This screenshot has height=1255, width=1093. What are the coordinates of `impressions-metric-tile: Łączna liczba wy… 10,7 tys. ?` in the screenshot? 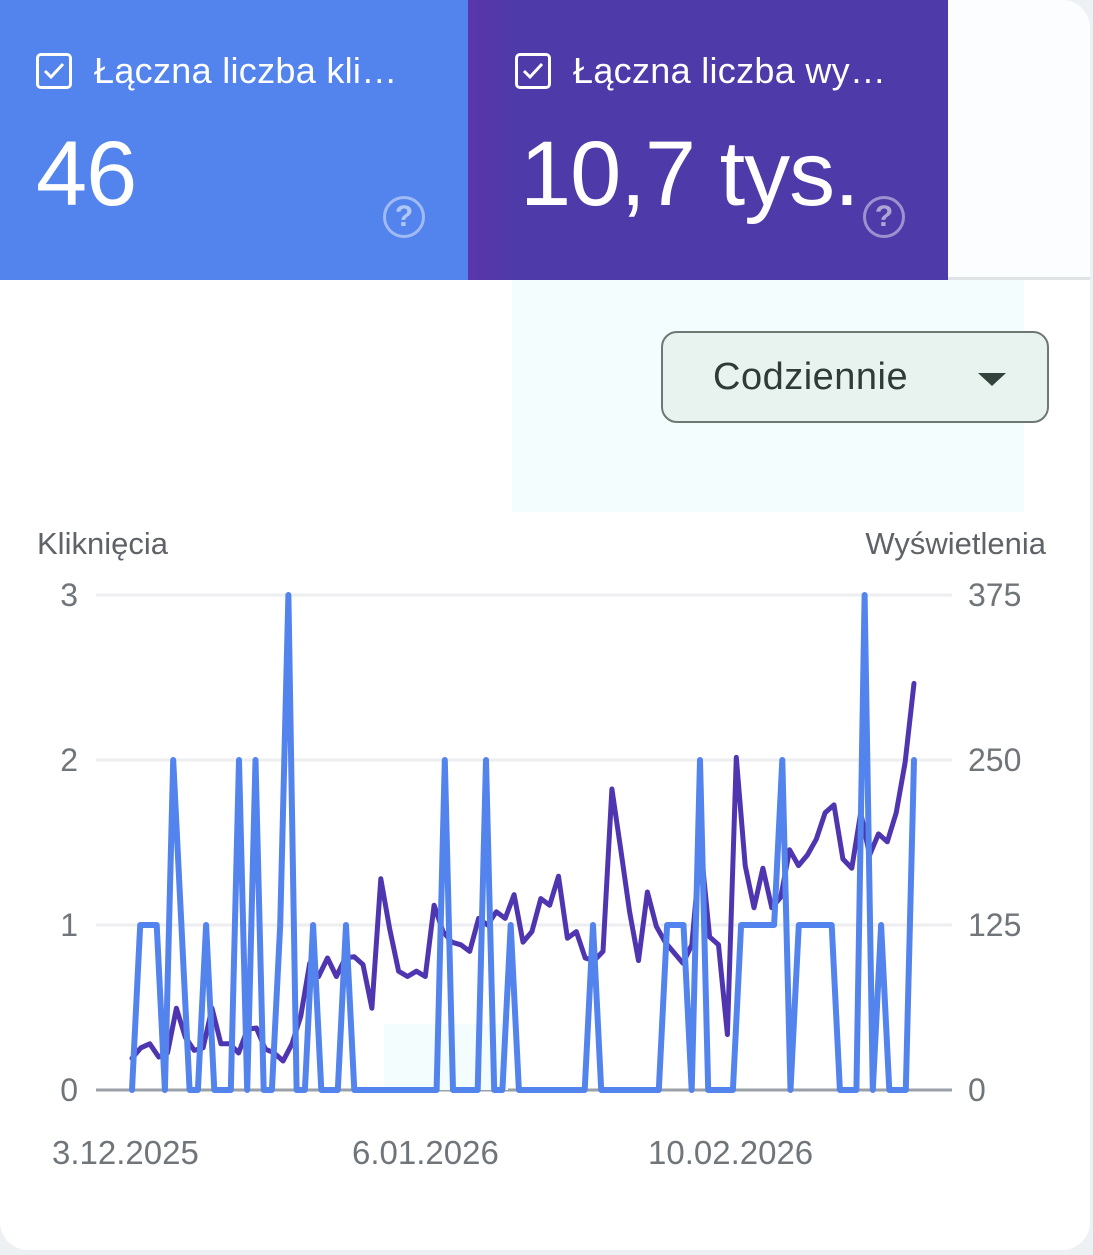 It's located at (708, 140).